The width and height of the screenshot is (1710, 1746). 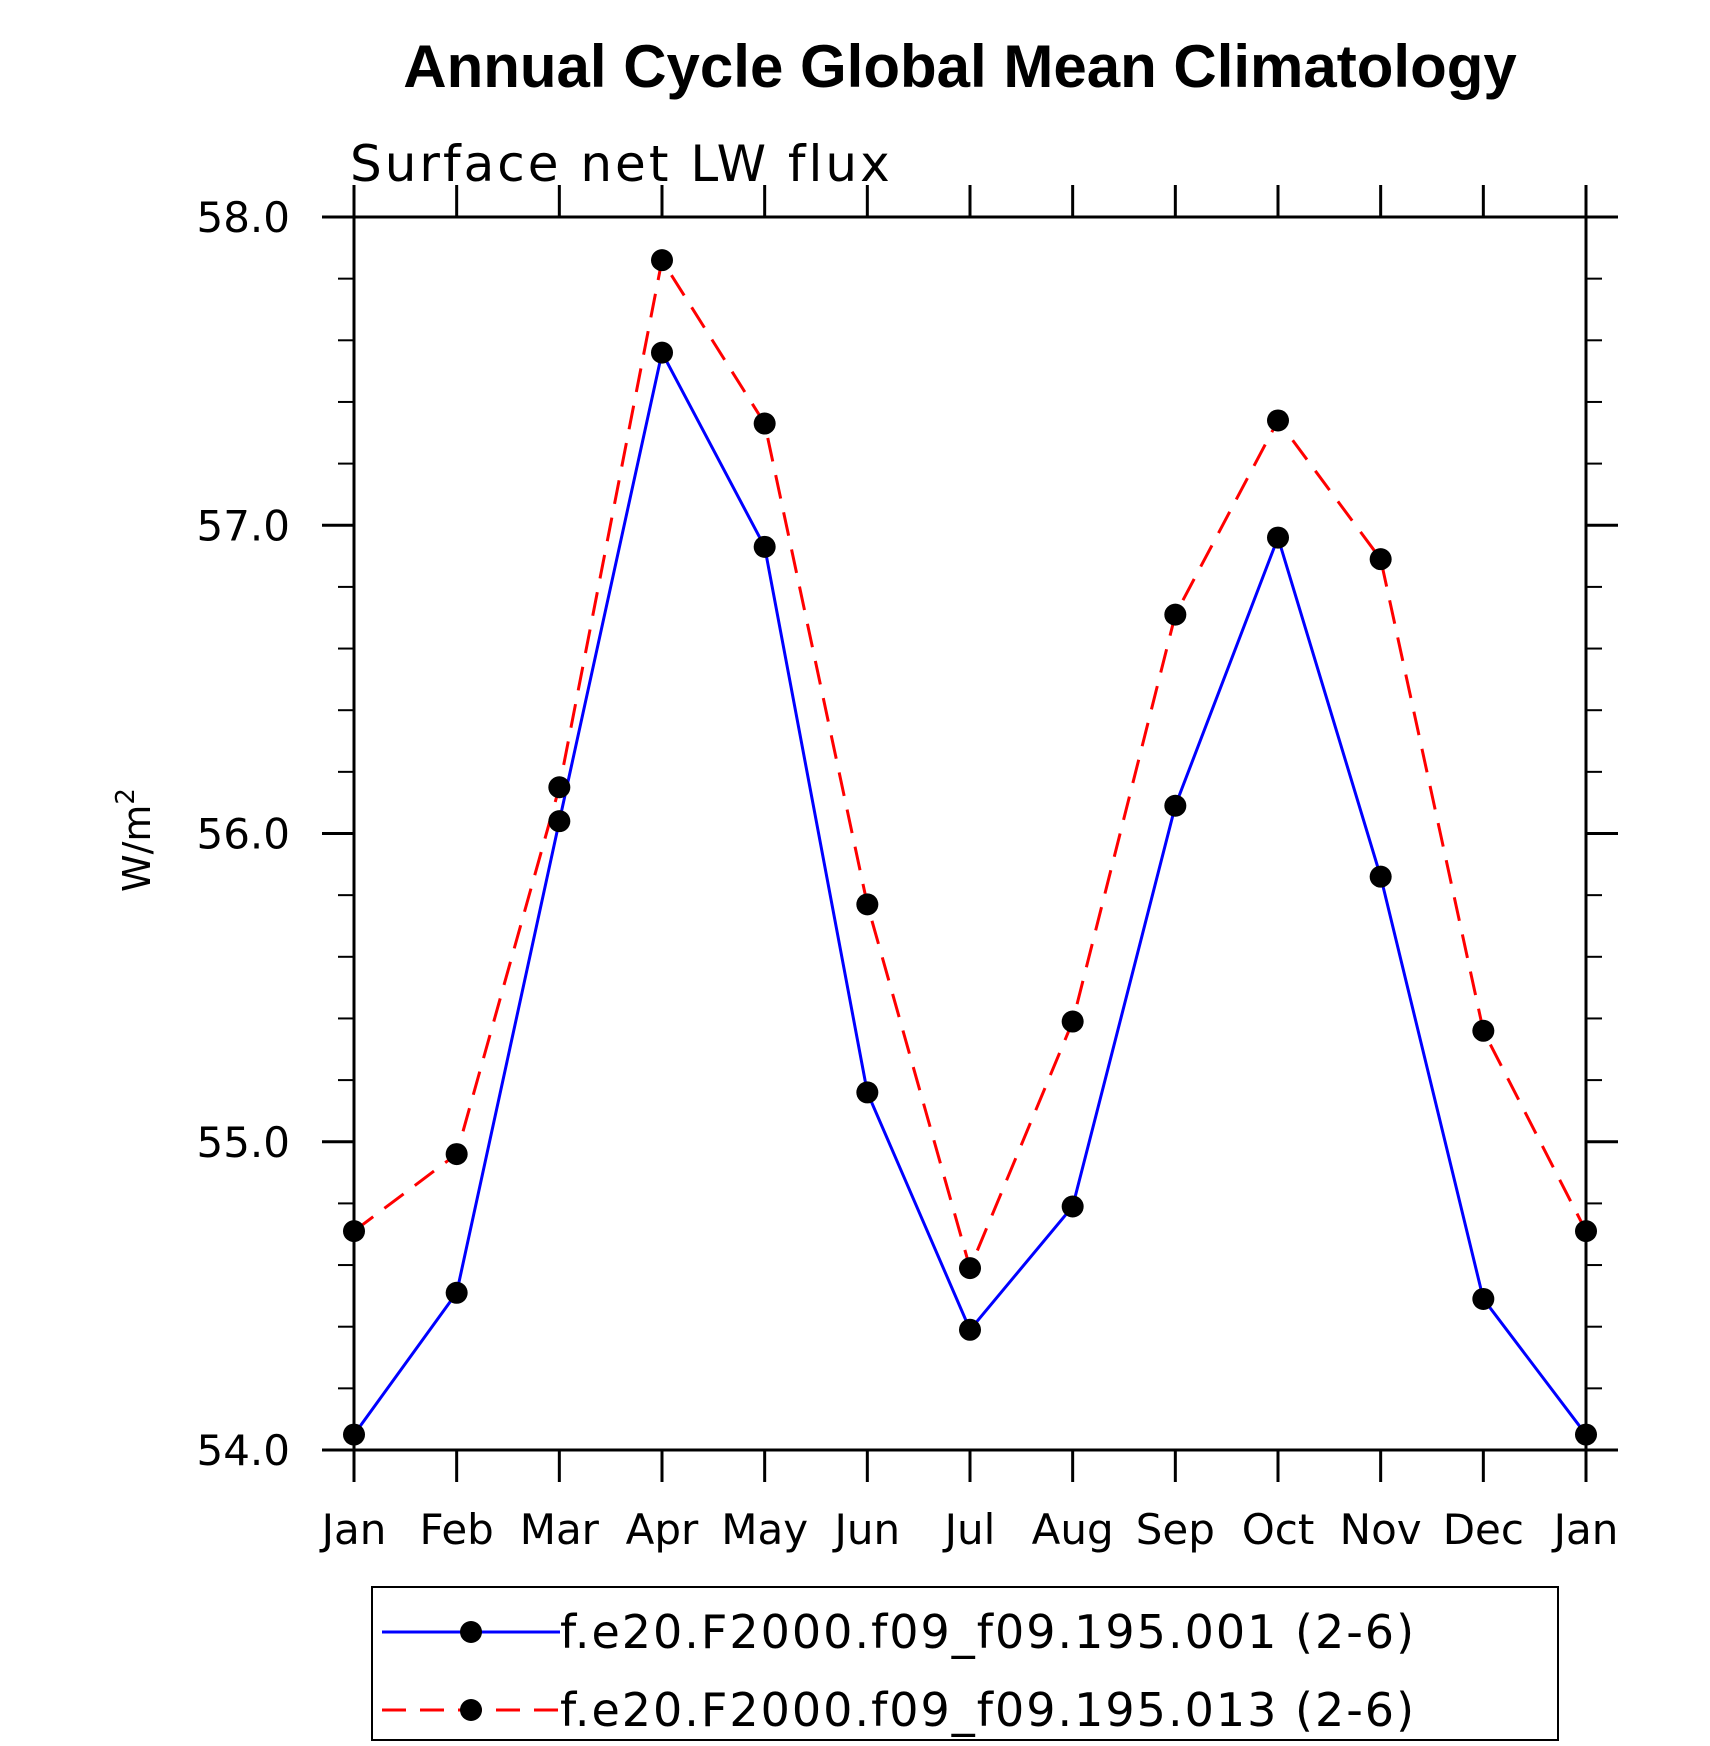 What do you see at coordinates (988, 1632) in the screenshot?
I see `legend-label-1: f.e20.F2000.f09_f09.195.001 (2-6)` at bounding box center [988, 1632].